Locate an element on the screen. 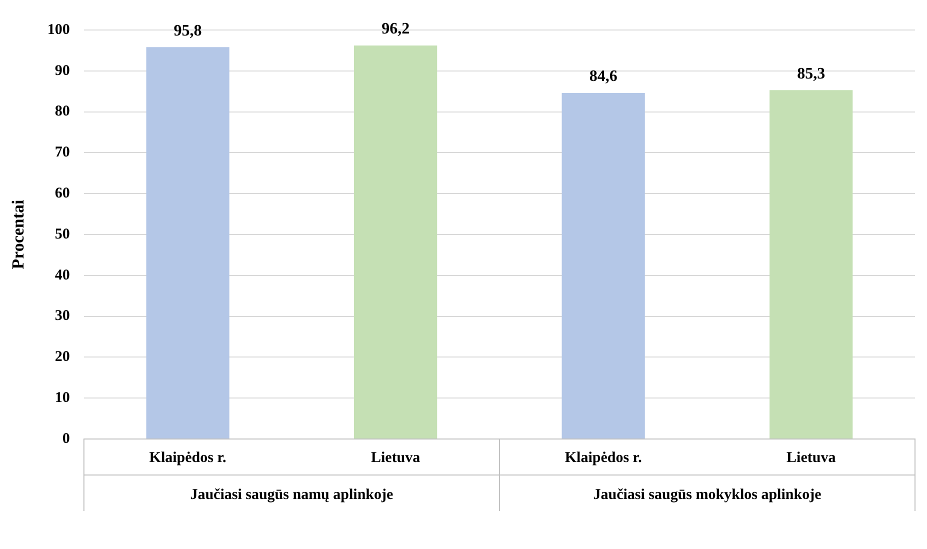 This screenshot has width=927, height=549. data-label: 84,6 is located at coordinates (603, 77).